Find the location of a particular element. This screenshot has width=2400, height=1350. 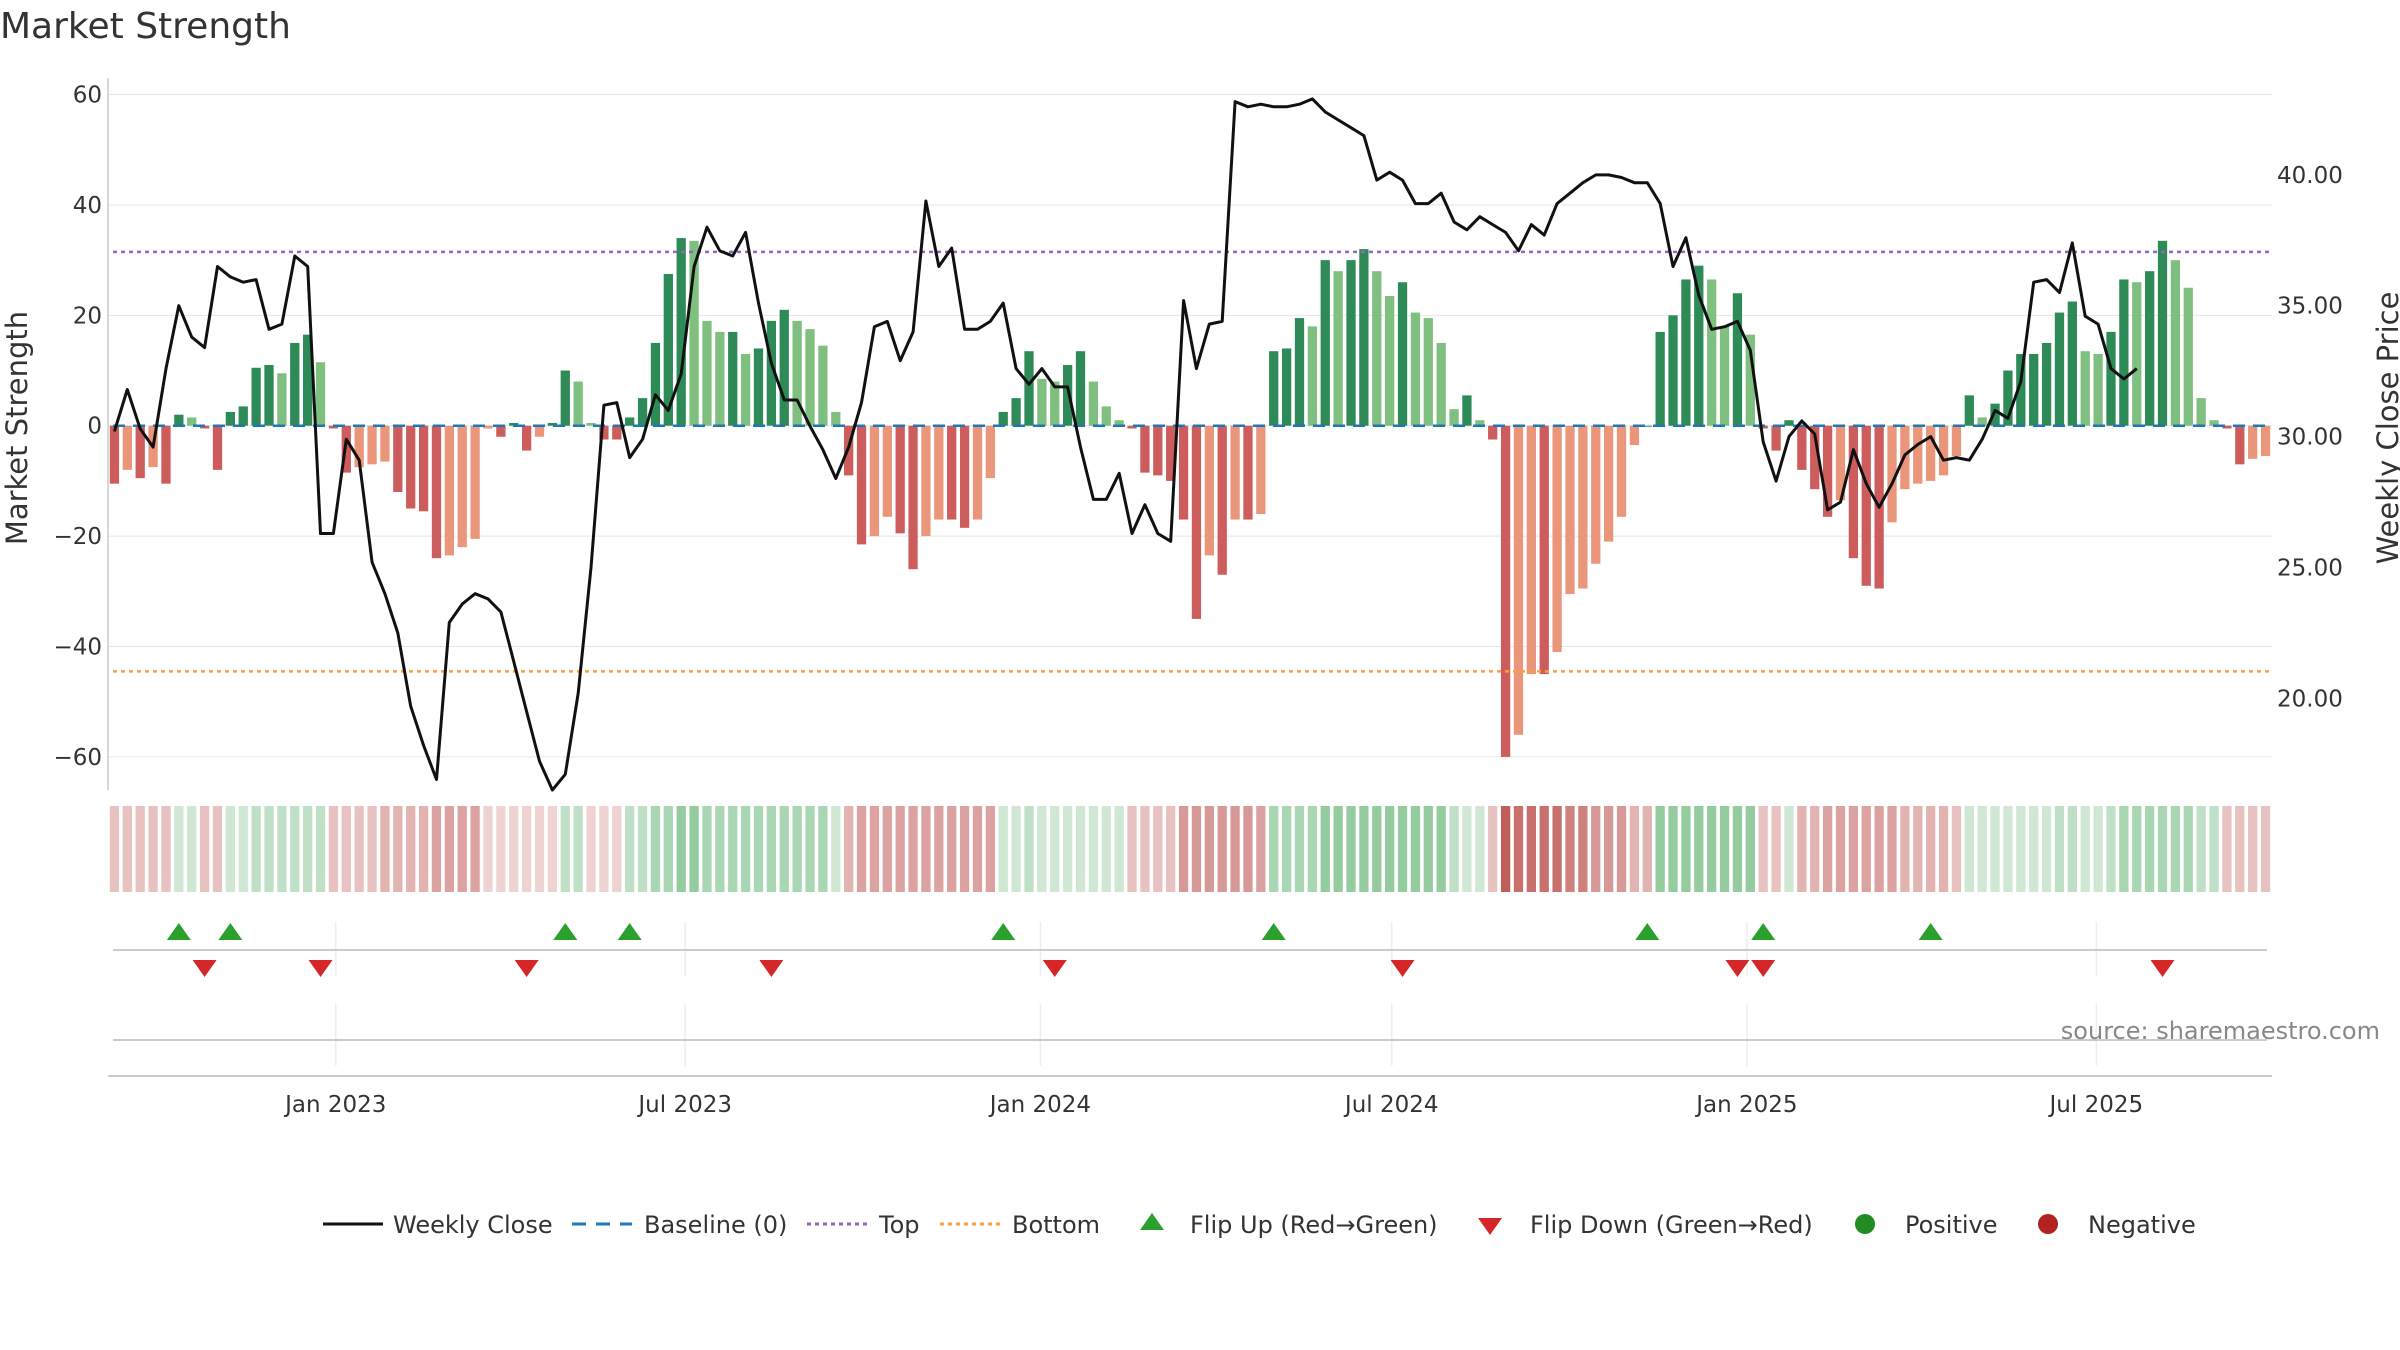

legend-label: Baseline (0) is located at coordinates (715, 1225).